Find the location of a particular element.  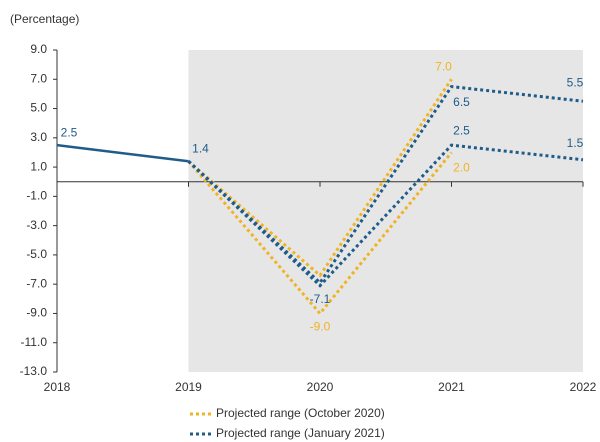

legend-label: Projected range (January 2021) is located at coordinates (300, 433).